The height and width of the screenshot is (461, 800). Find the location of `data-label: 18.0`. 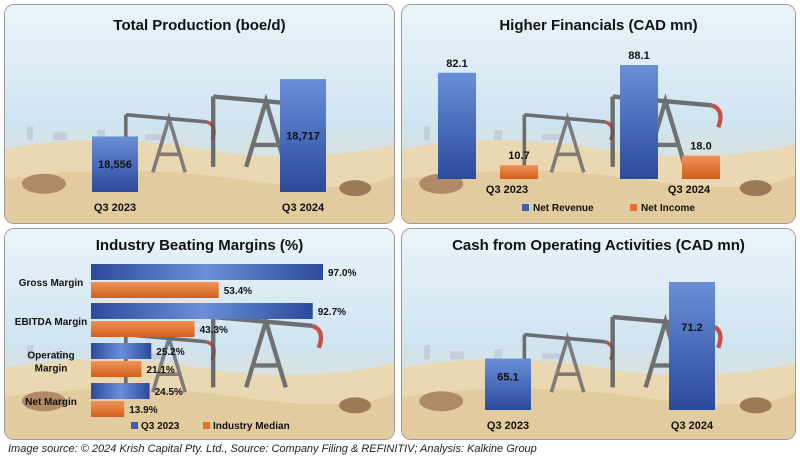

data-label: 18.0 is located at coordinates (700, 147).